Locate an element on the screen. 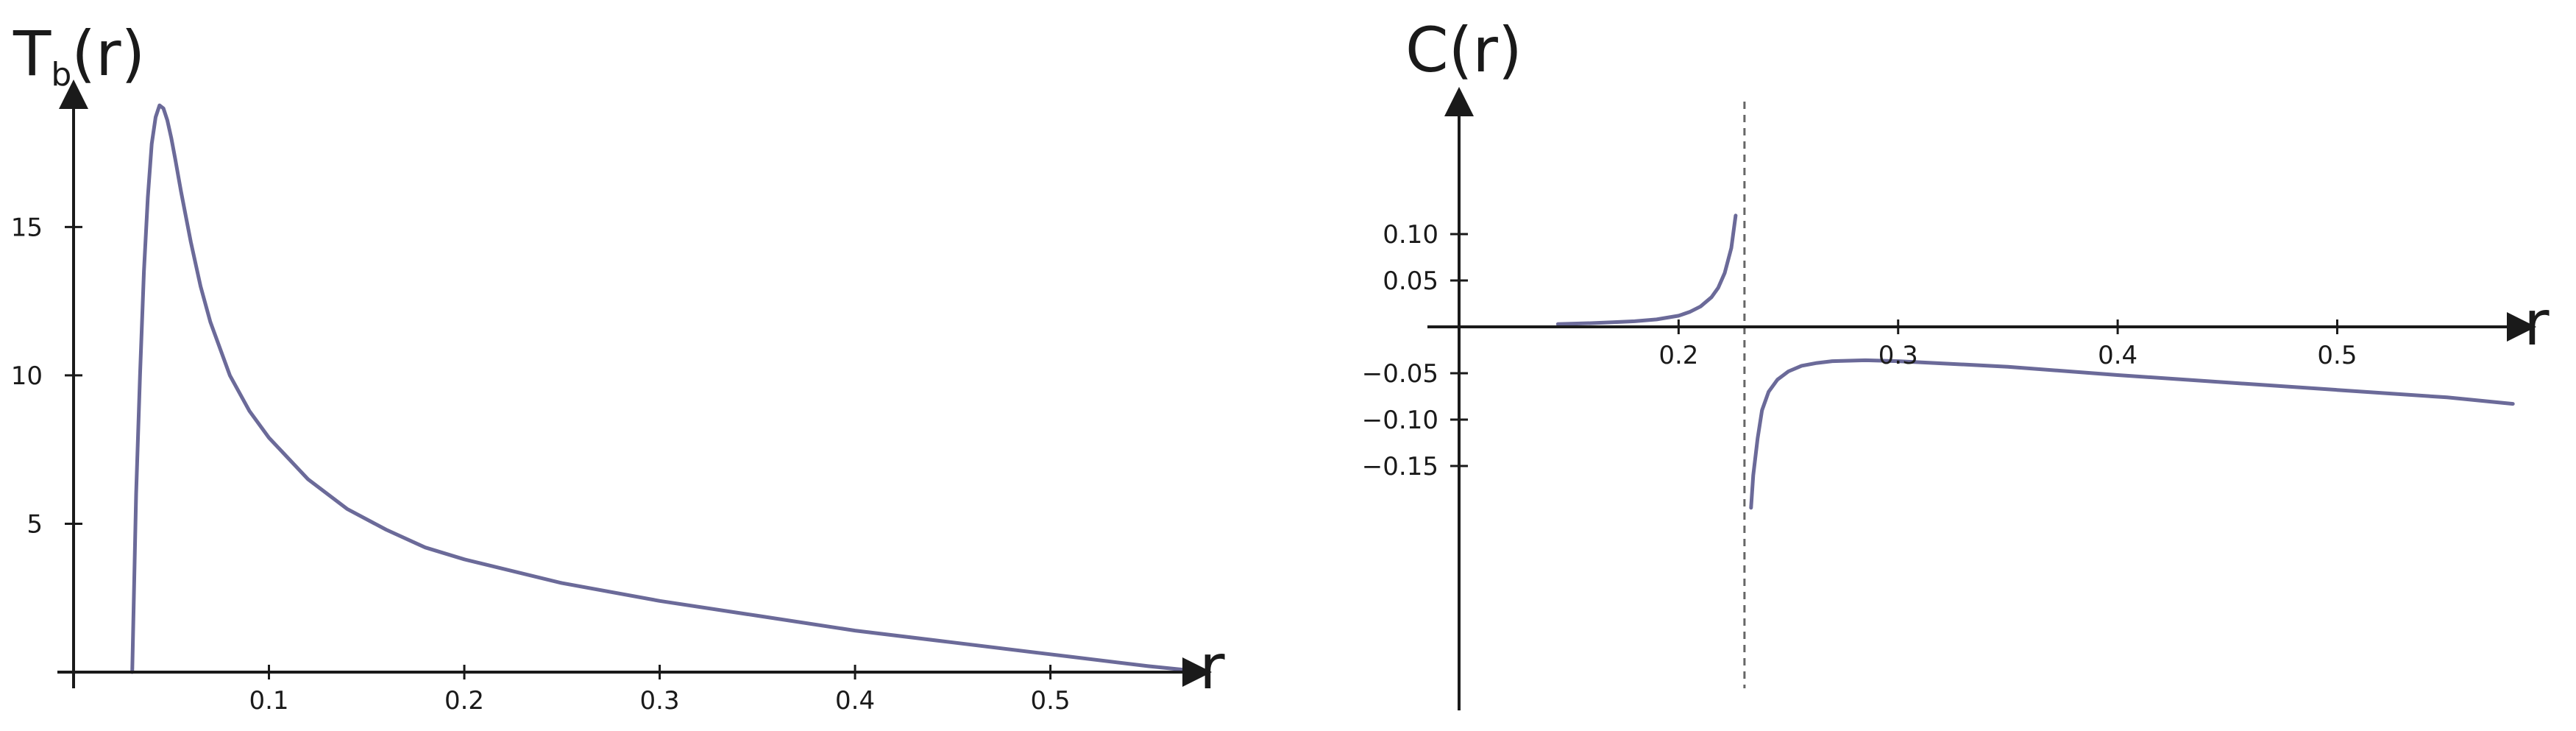  tb-y-ticks: 5 10 15 is located at coordinates (46, 376).